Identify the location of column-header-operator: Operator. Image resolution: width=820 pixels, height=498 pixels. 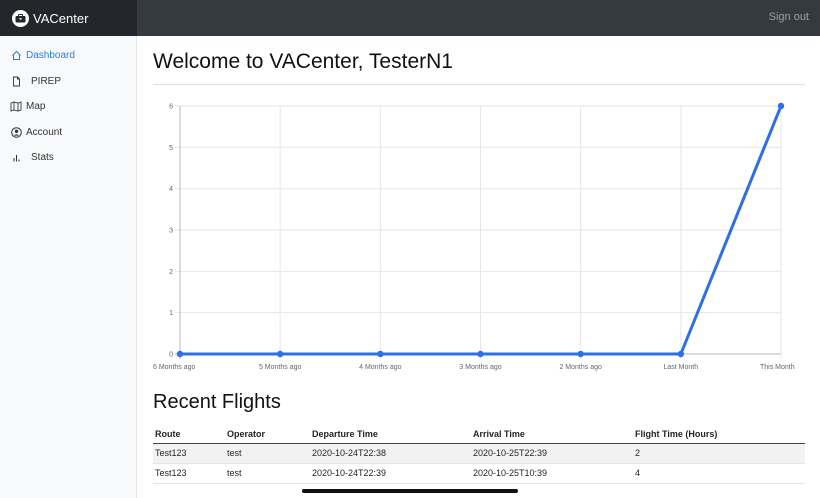
(267, 434).